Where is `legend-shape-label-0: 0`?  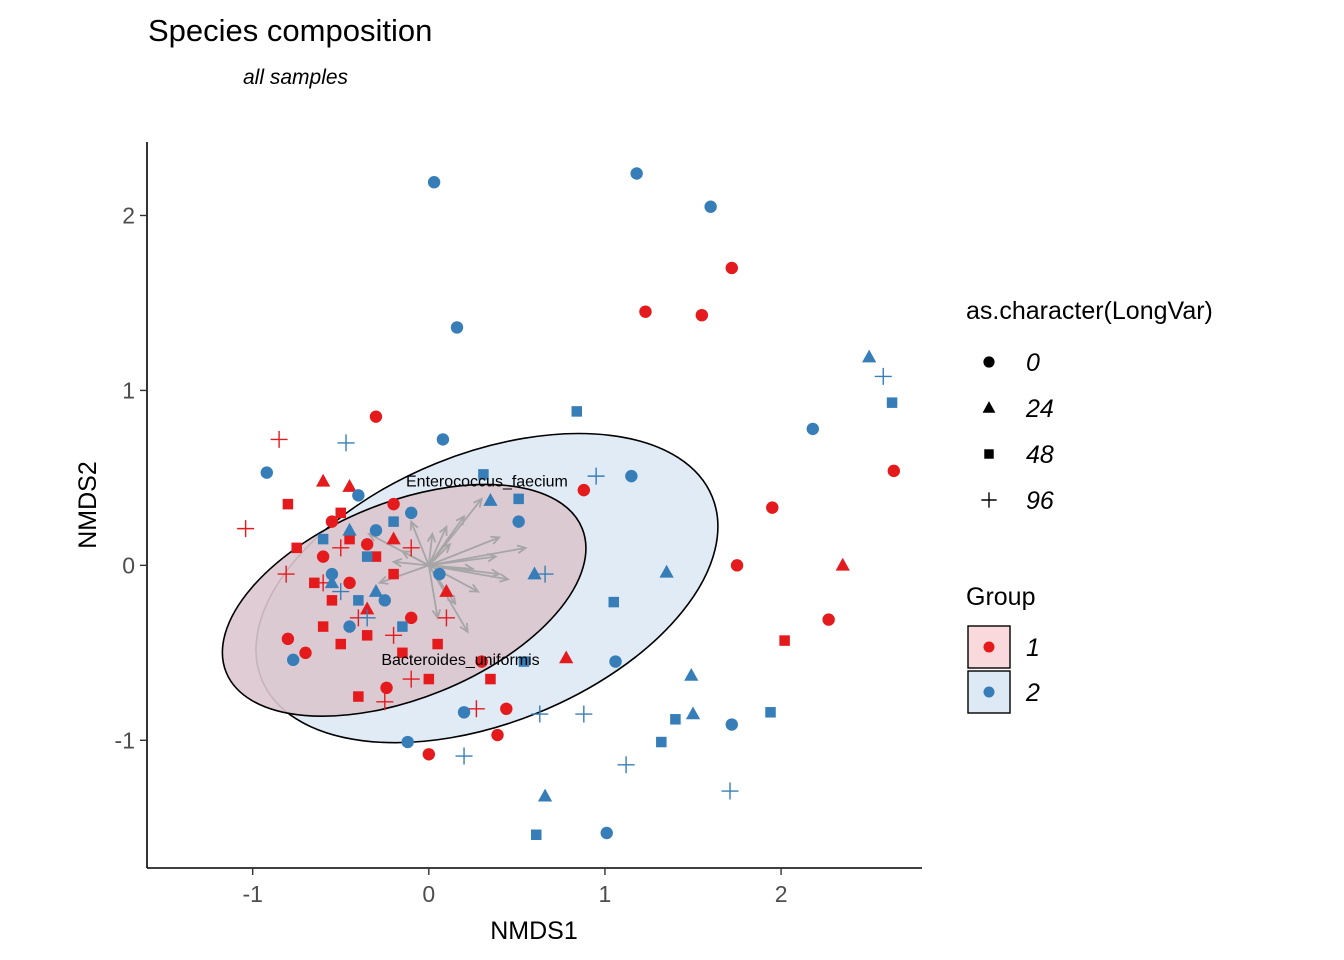
legend-shape-label-0: 0 is located at coordinates (1033, 363).